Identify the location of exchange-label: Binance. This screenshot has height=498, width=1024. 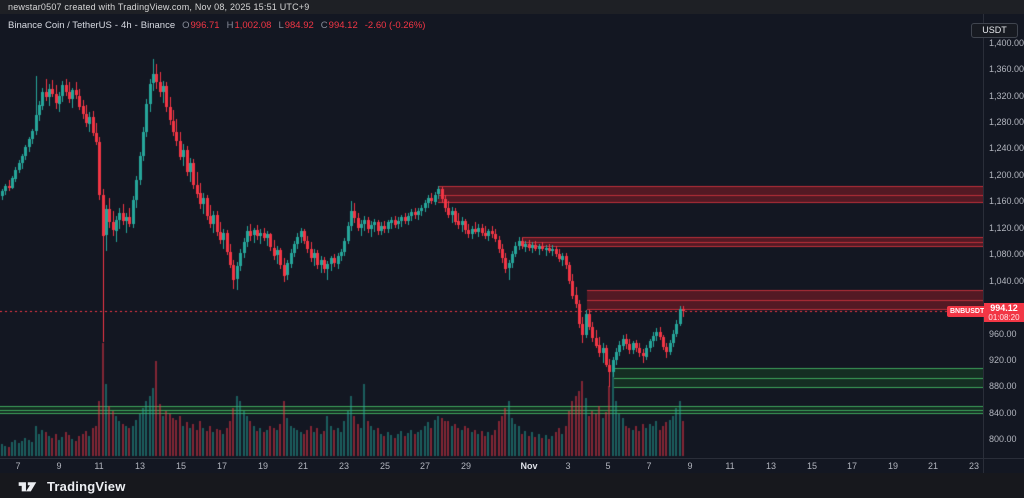
(158, 25).